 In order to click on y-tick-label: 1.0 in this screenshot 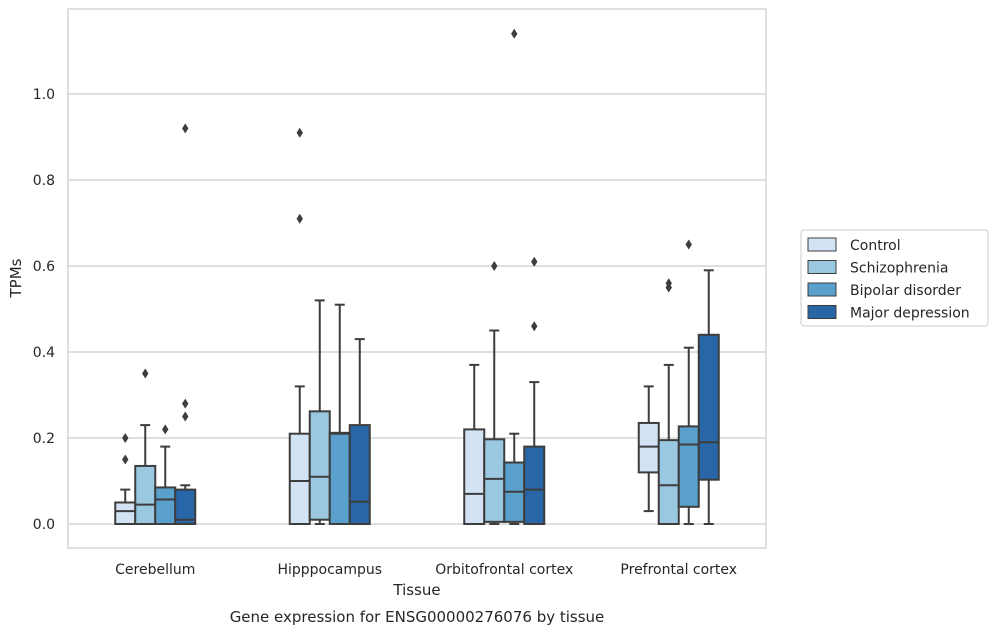, I will do `click(44, 95)`.